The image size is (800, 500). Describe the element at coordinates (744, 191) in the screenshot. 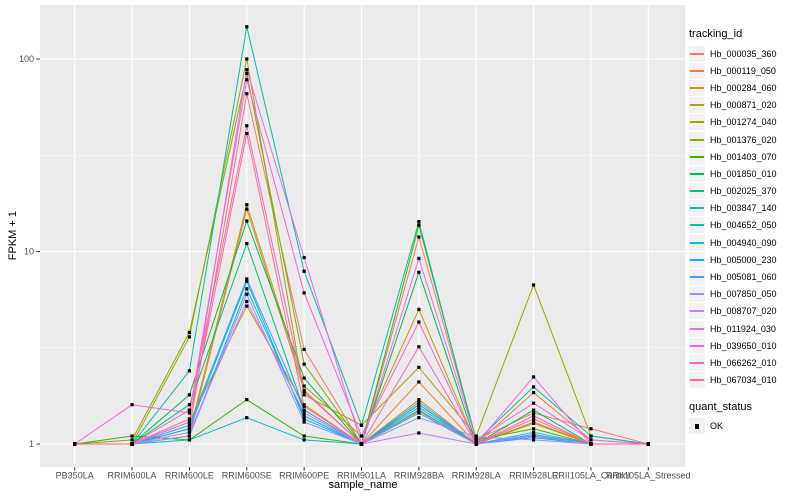

I see `legend-item-Hb_002025_370: Hb_002025_370` at that location.